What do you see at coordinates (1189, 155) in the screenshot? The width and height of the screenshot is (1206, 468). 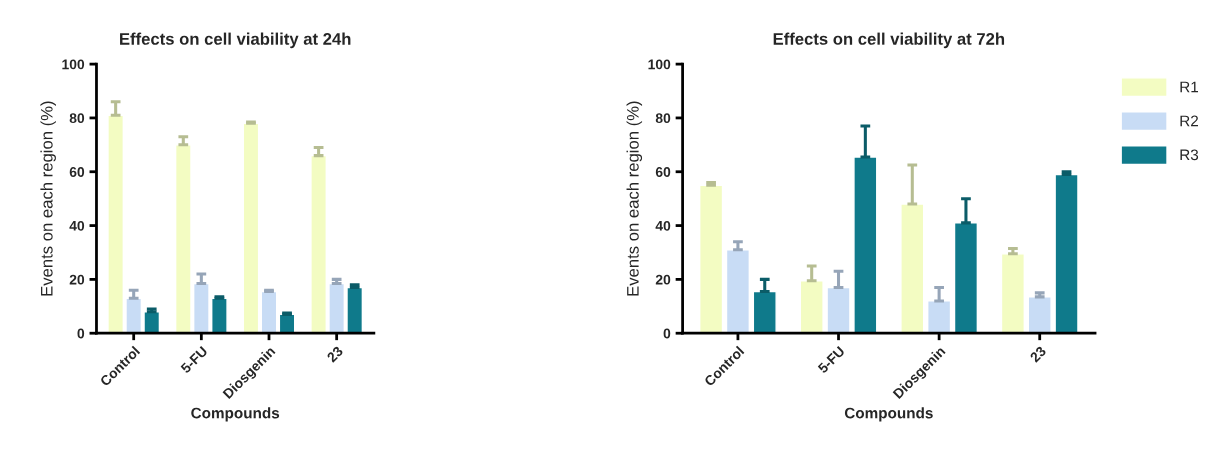 I see `legend-label: R3` at bounding box center [1189, 155].